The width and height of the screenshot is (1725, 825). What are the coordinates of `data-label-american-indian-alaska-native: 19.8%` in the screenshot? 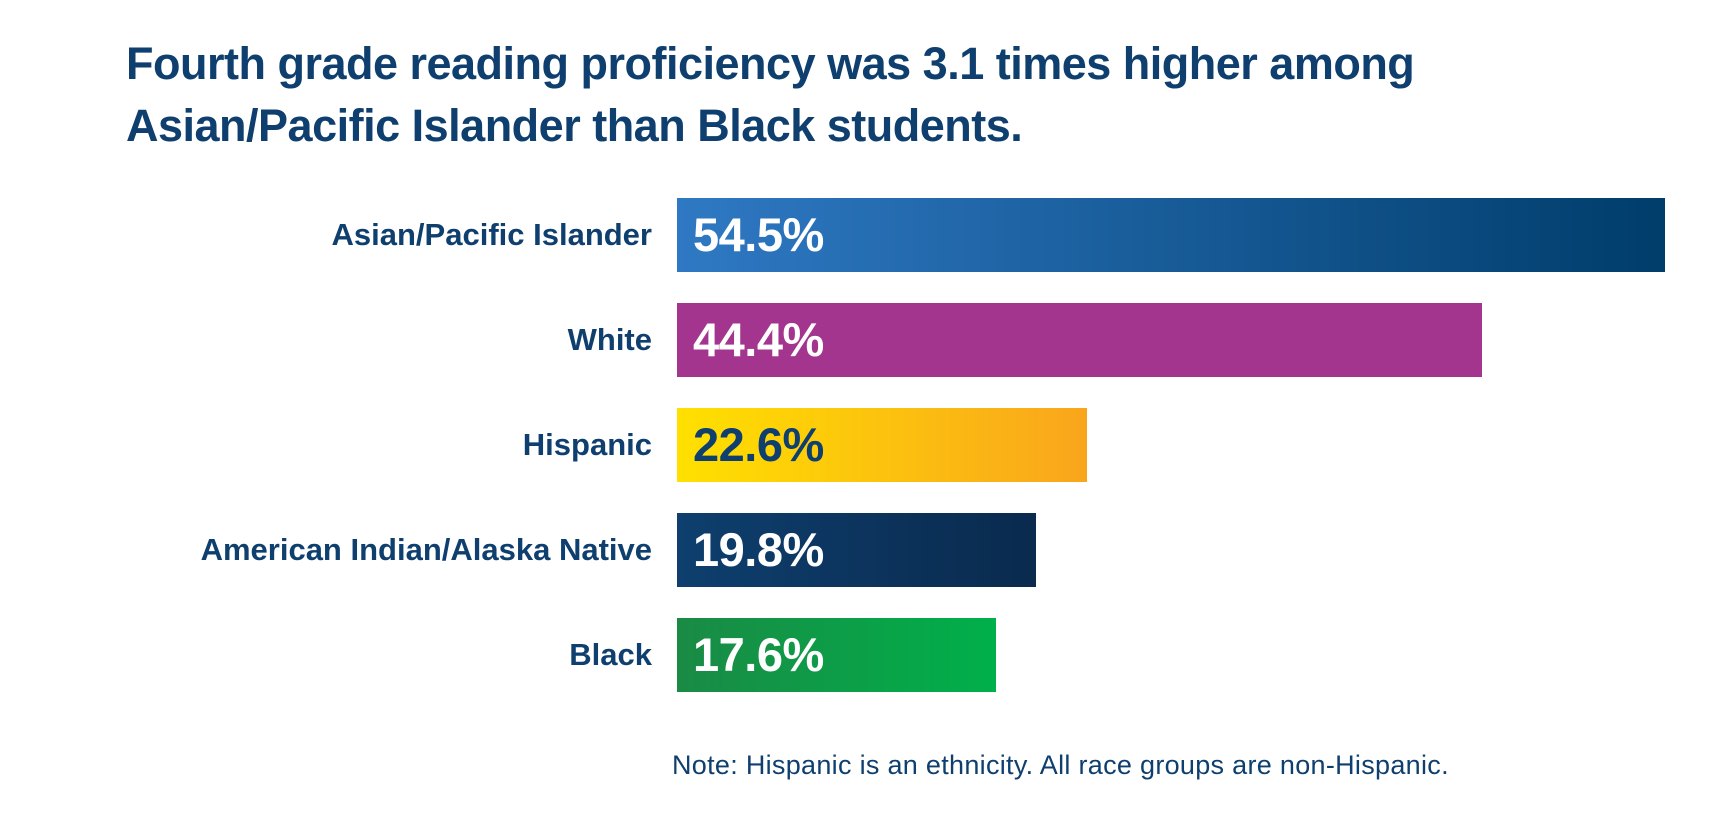 It's located at (758, 549).